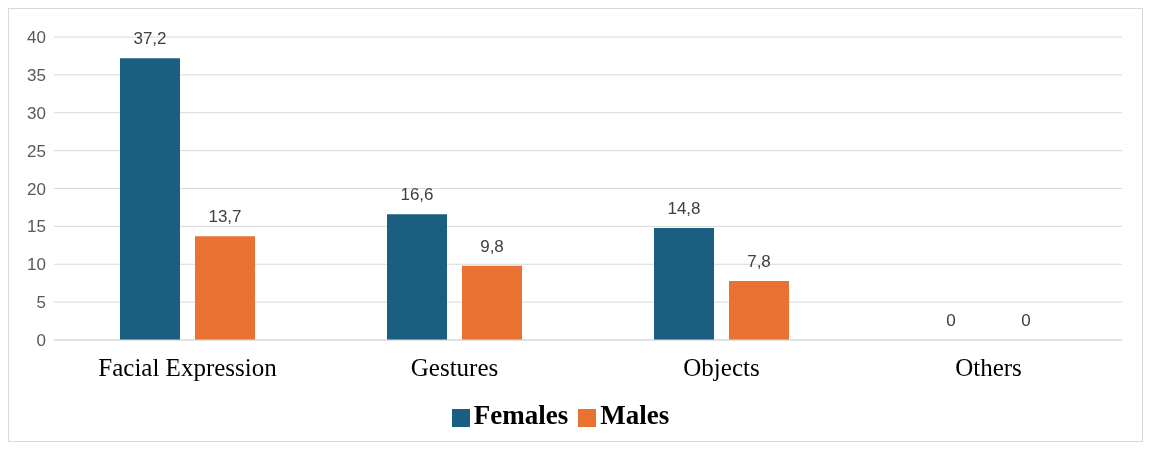 The width and height of the screenshot is (1151, 450). What do you see at coordinates (36, 151) in the screenshot?
I see `y-tick-label: 25` at bounding box center [36, 151].